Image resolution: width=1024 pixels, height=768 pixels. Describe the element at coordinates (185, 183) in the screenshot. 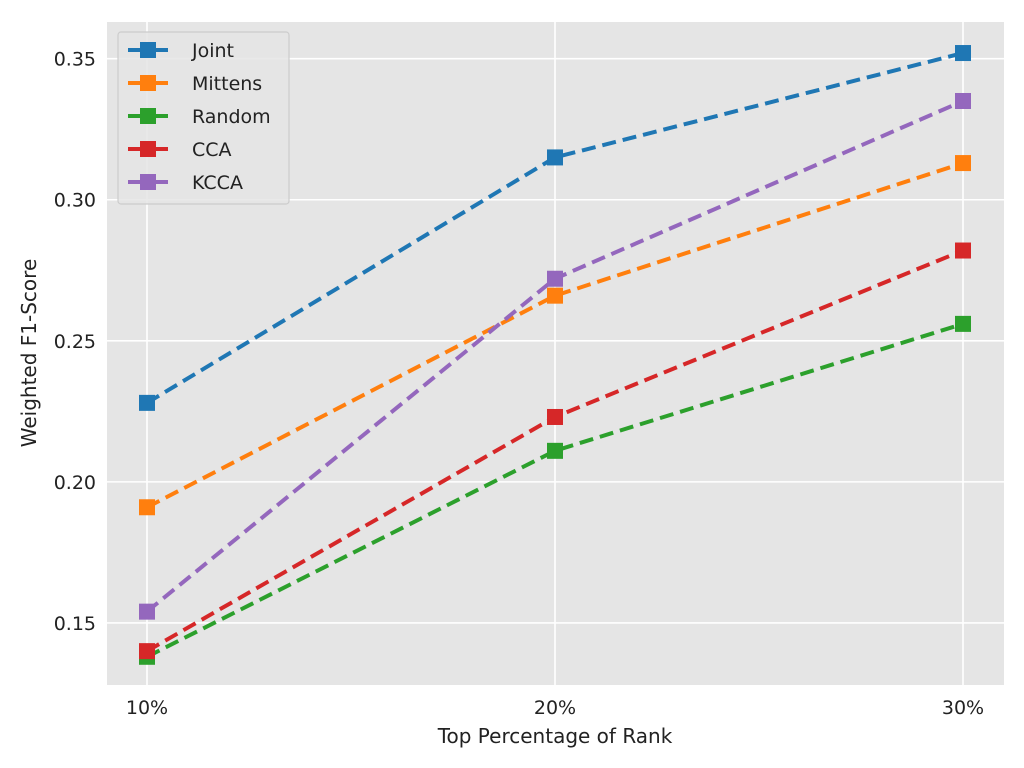

I see `legend-item: KCCA` at that location.